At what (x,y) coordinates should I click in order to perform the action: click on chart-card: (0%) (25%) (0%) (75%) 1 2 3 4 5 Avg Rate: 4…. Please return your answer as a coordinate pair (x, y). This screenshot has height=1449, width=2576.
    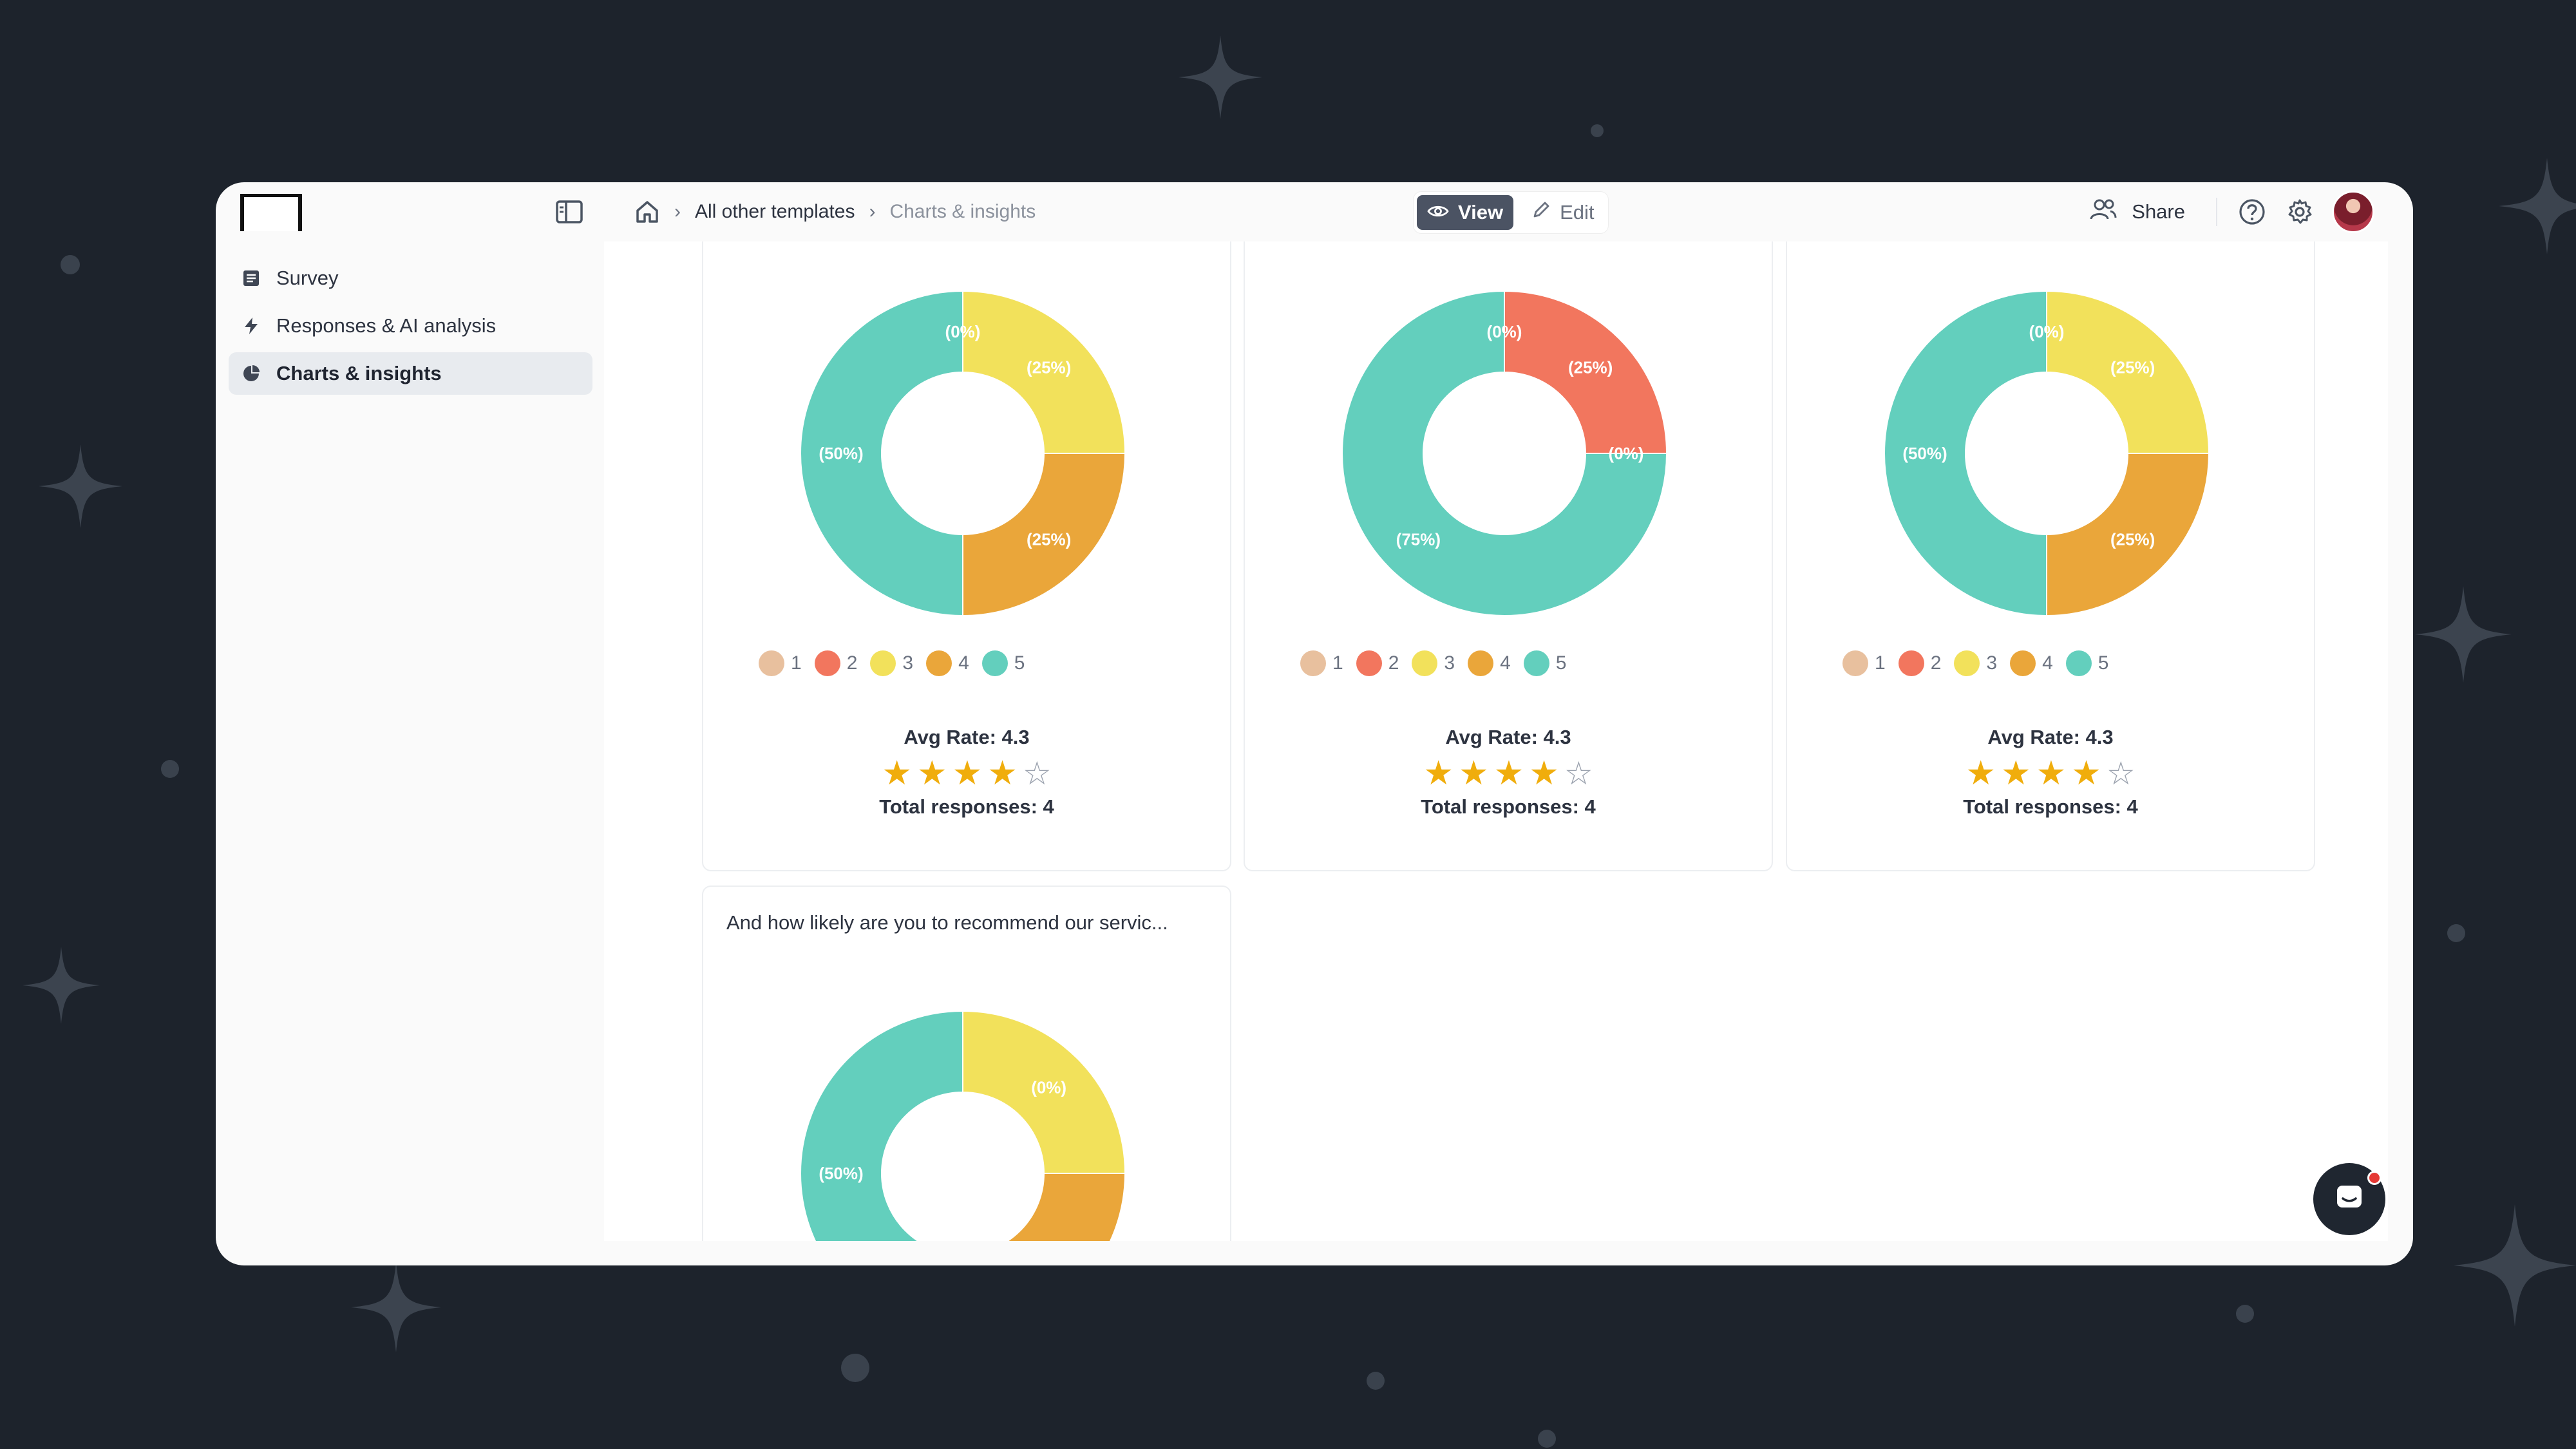
    Looking at the image, I should click on (1508, 556).